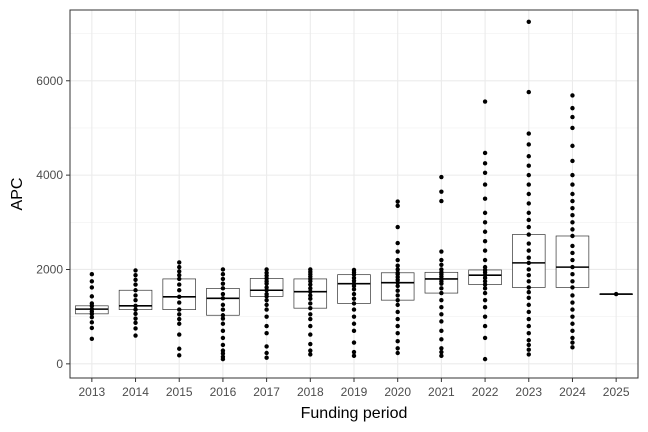 This screenshot has height=432, width=648. What do you see at coordinates (485, 392) in the screenshot?
I see `x-tick-label: 2022` at bounding box center [485, 392].